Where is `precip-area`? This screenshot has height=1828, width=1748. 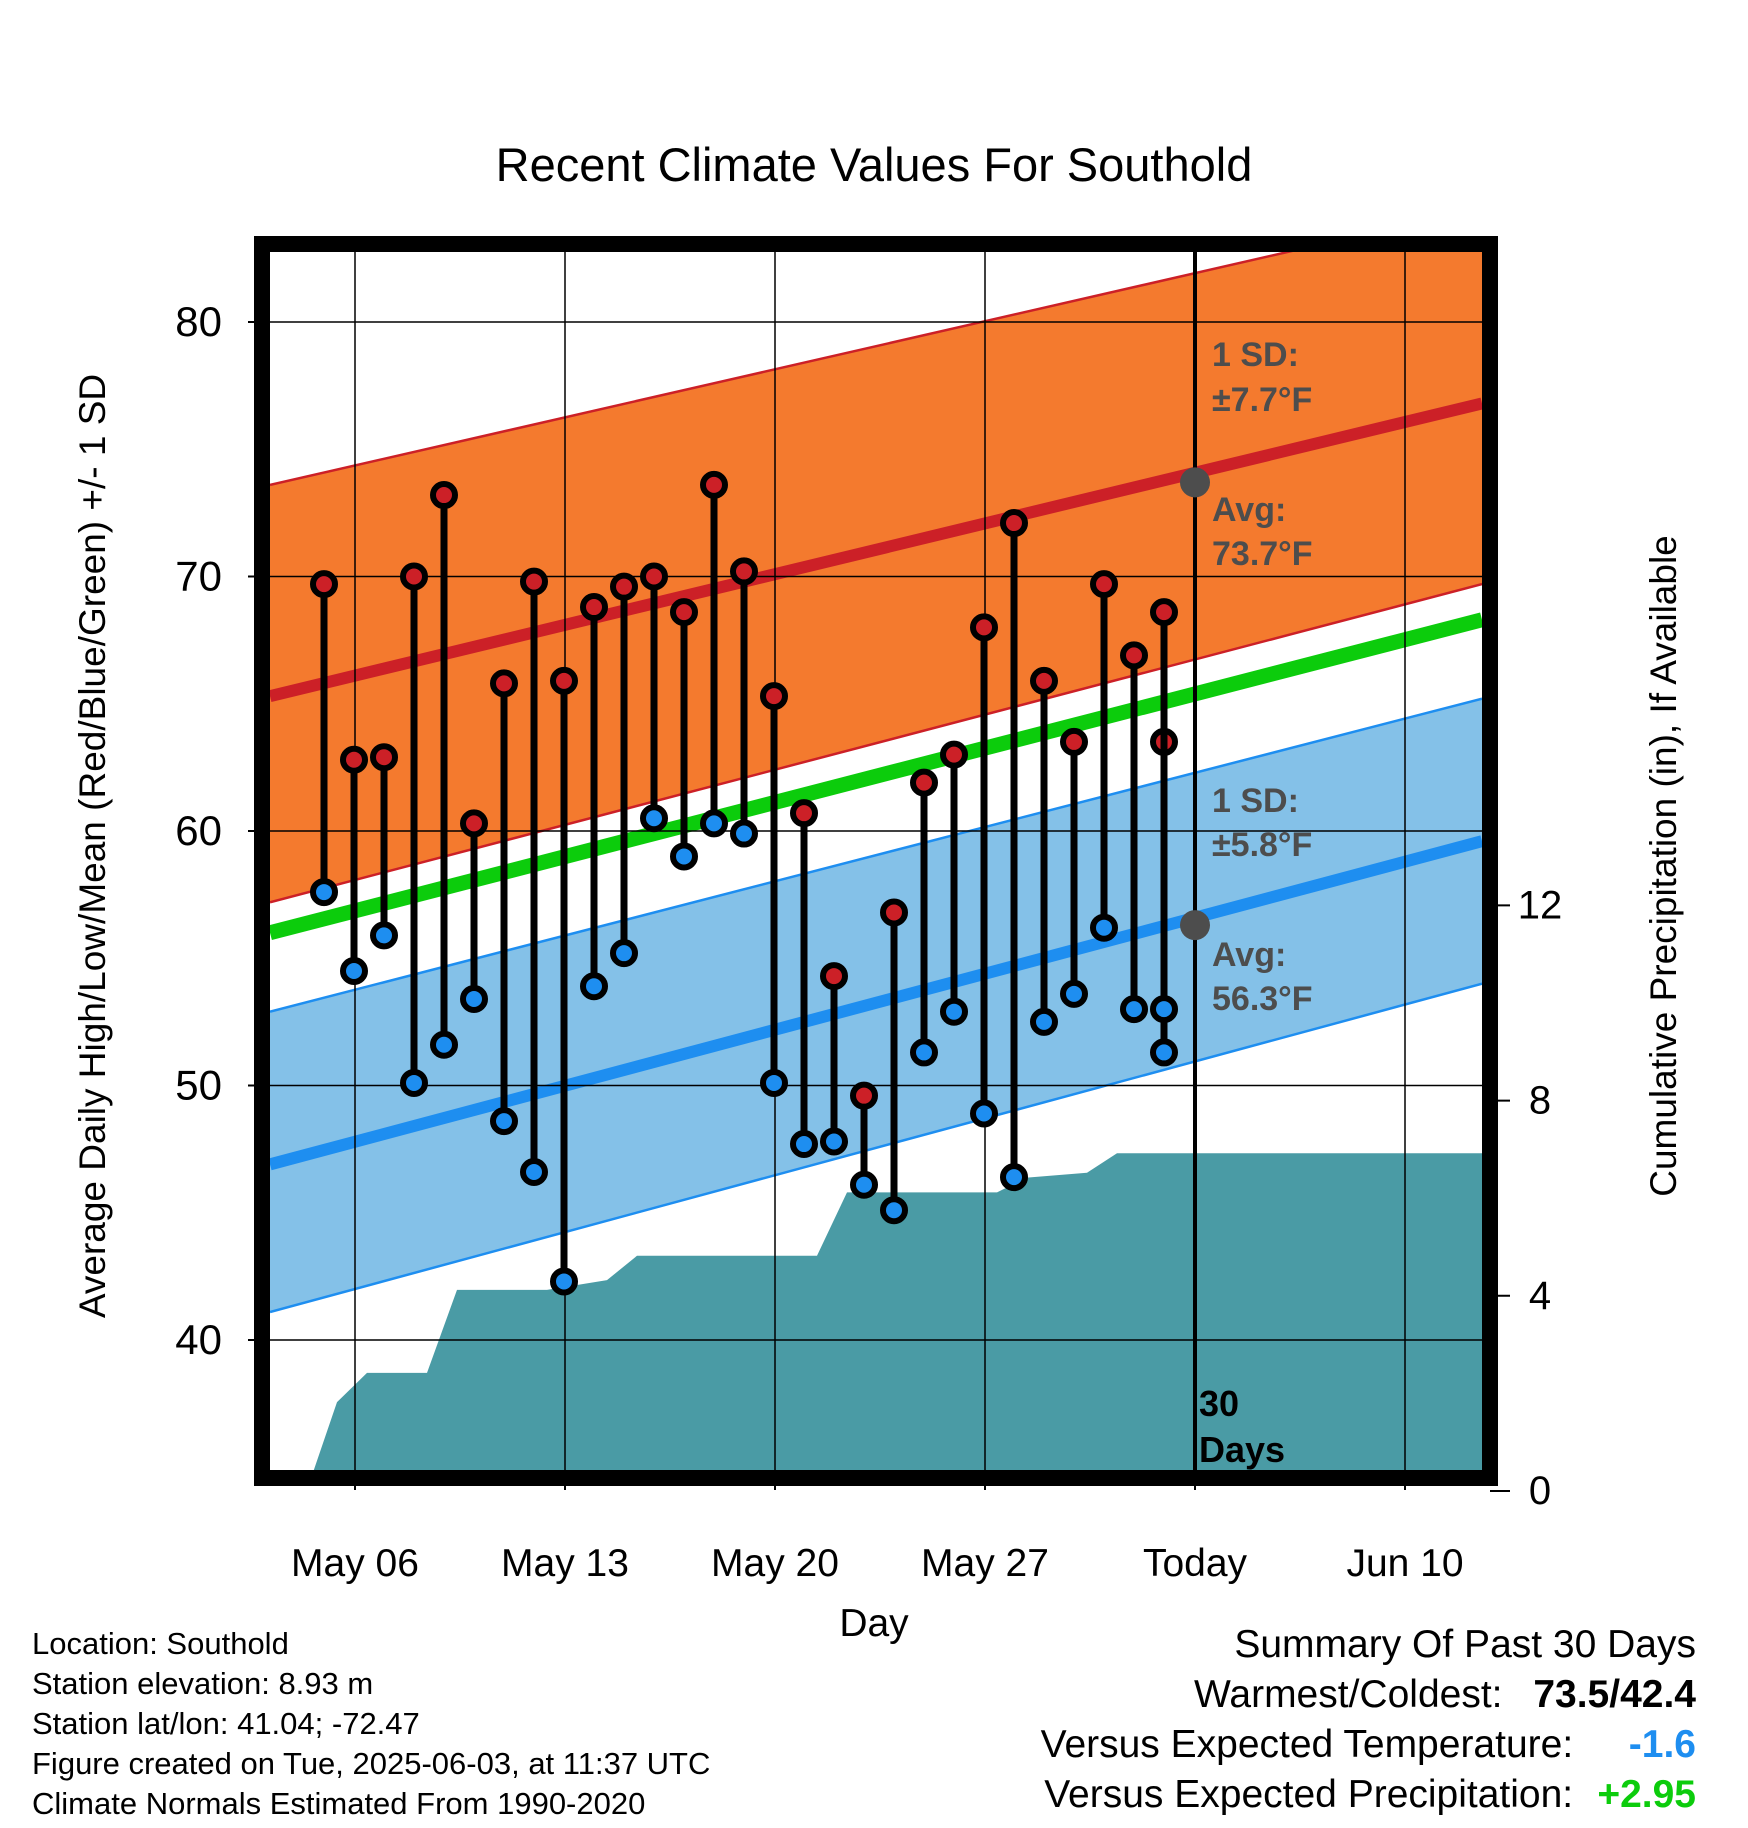 precip-area is located at coordinates (897, 1311).